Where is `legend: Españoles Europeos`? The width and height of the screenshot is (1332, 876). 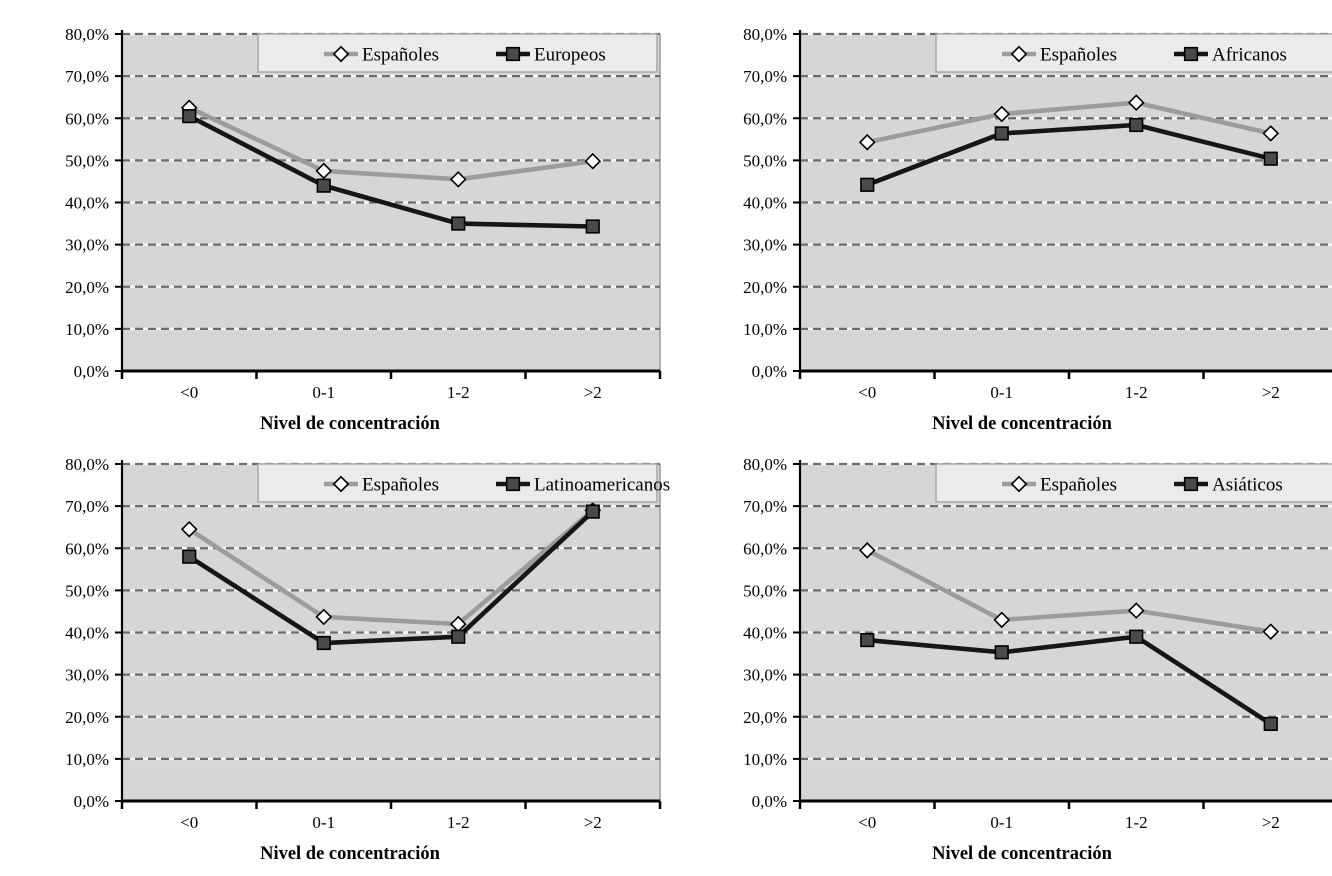 legend: Españoles Europeos is located at coordinates (457, 53).